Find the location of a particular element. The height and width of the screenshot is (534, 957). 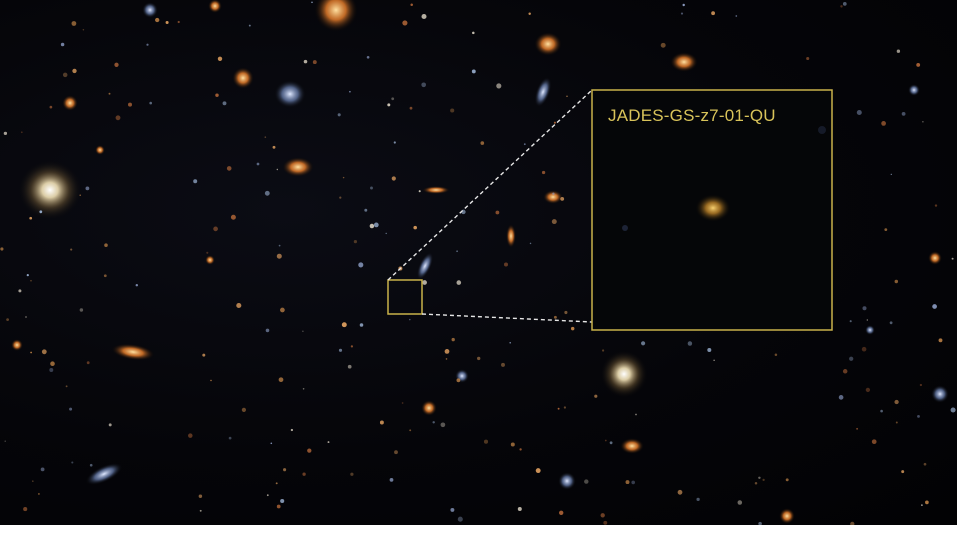

zoom-inset is located at coordinates (712, 210).